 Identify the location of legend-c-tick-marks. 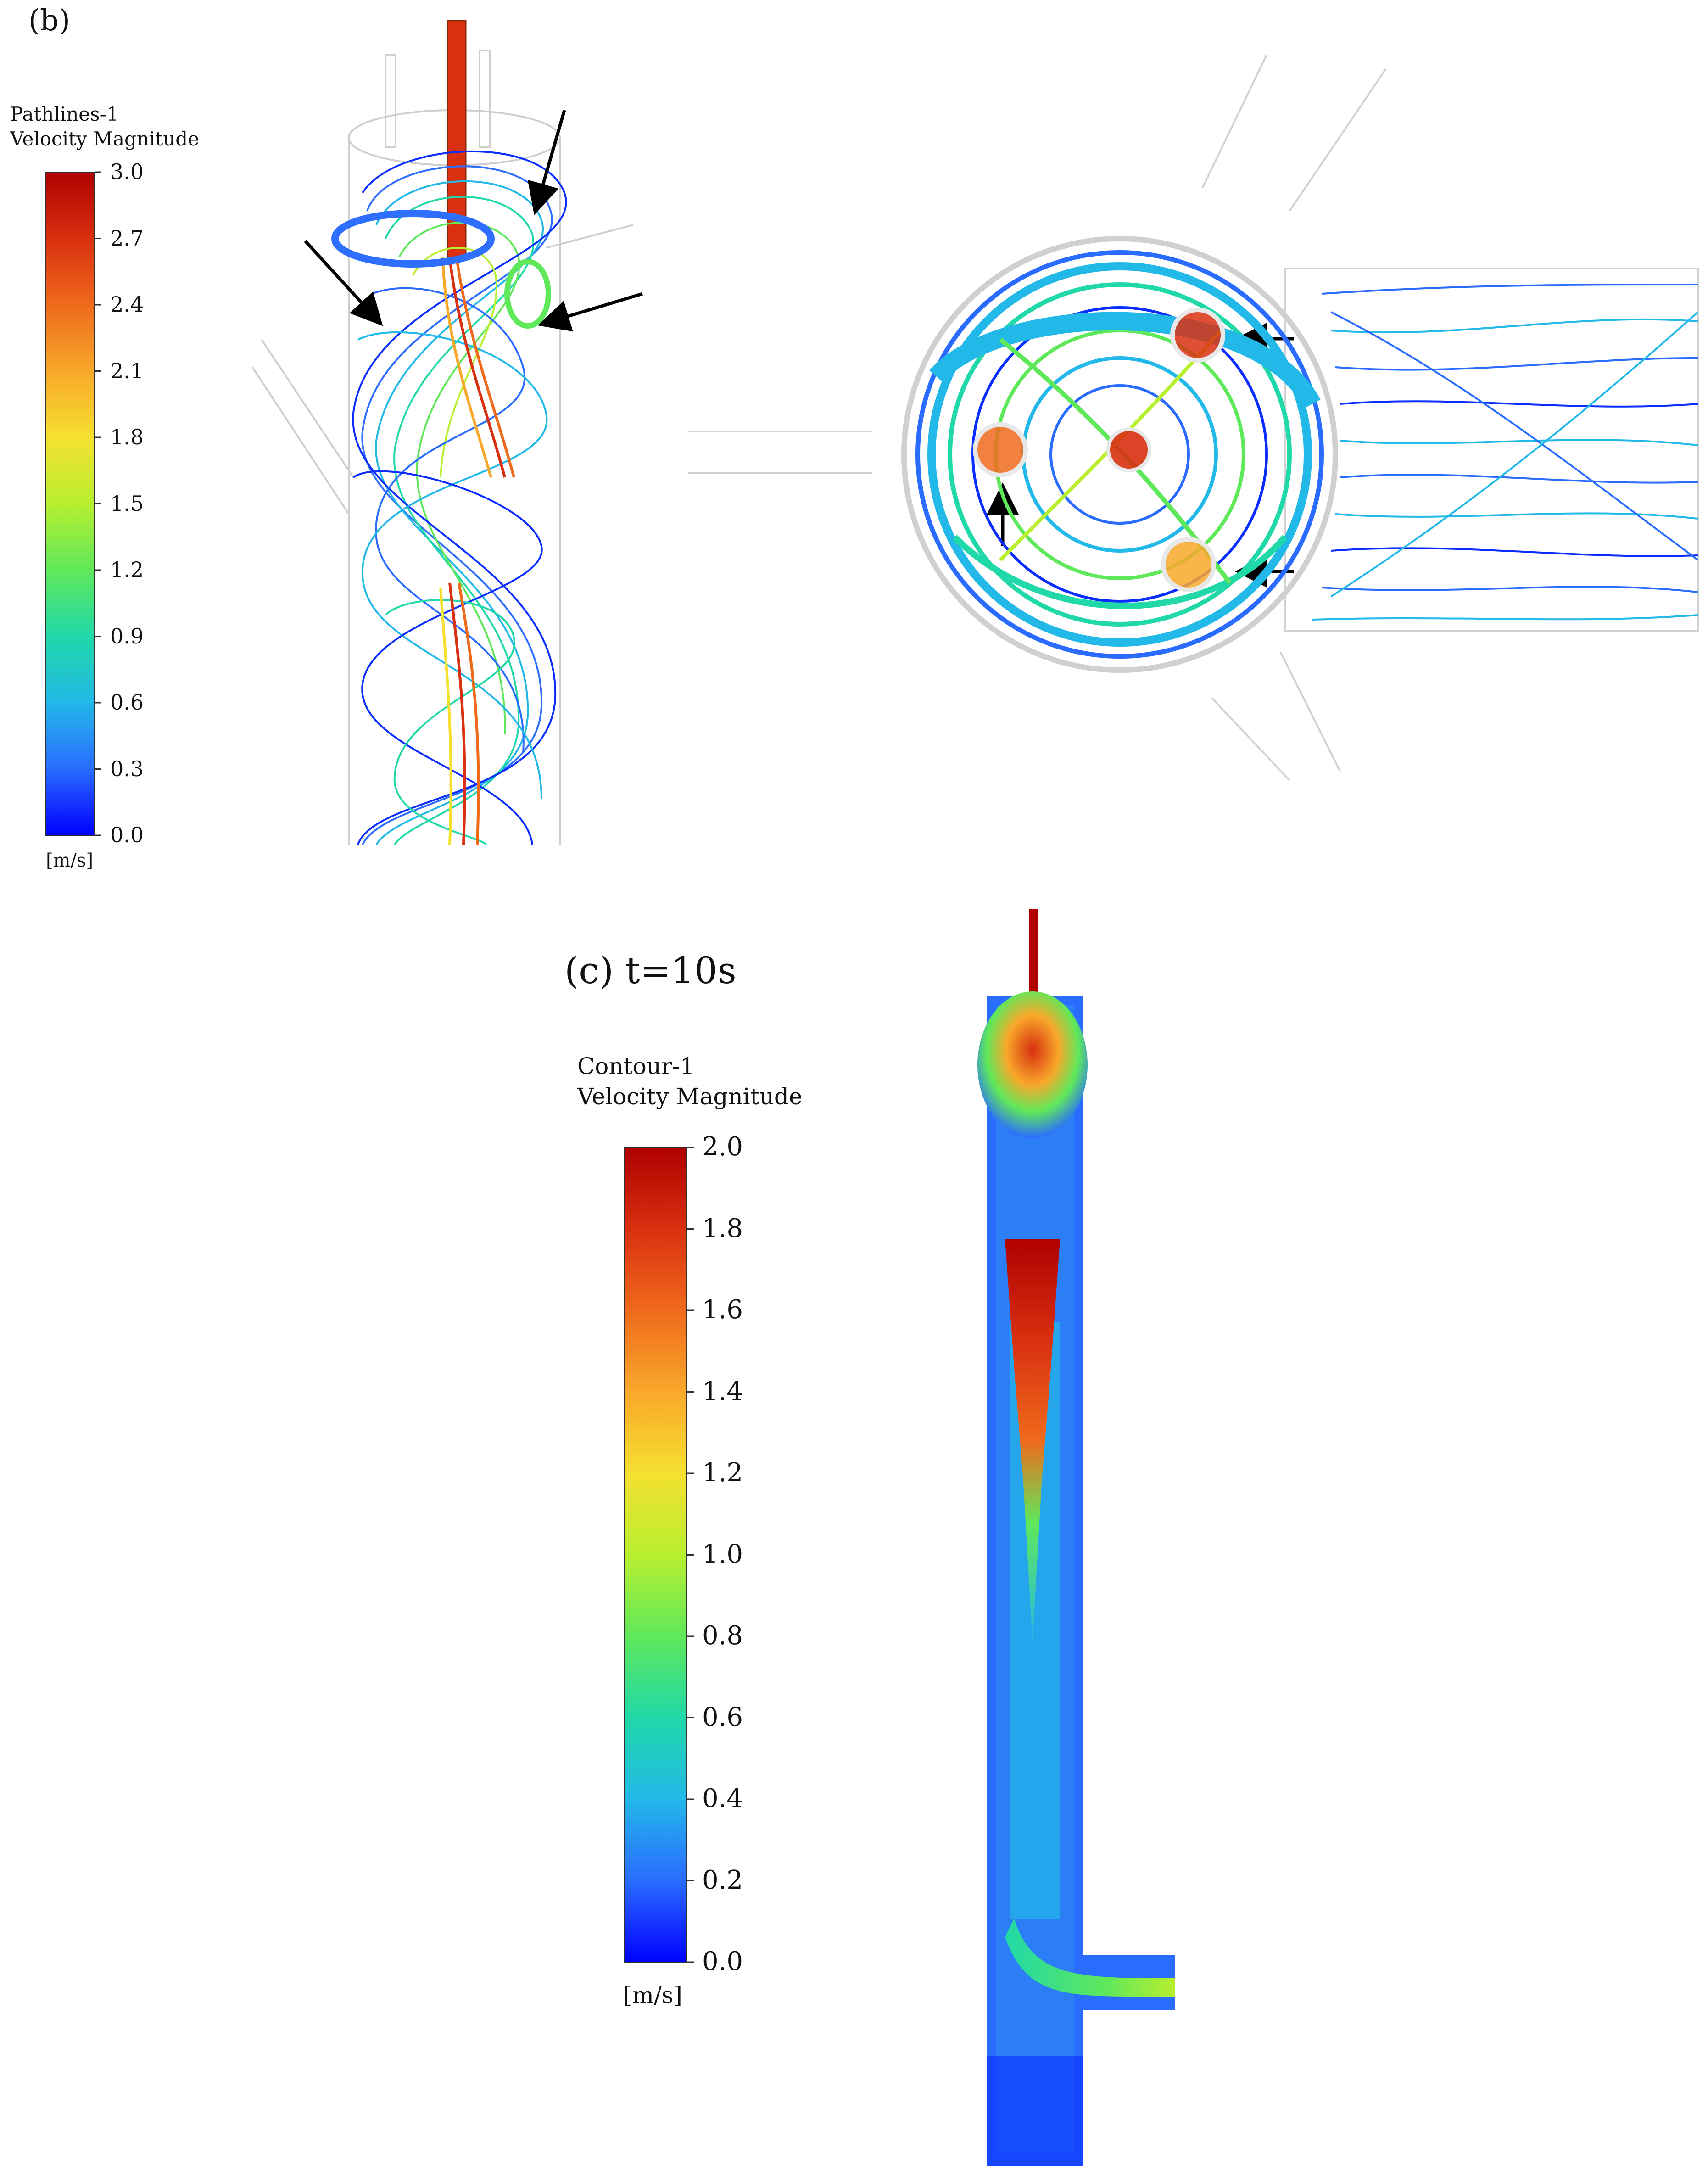
(690, 1555).